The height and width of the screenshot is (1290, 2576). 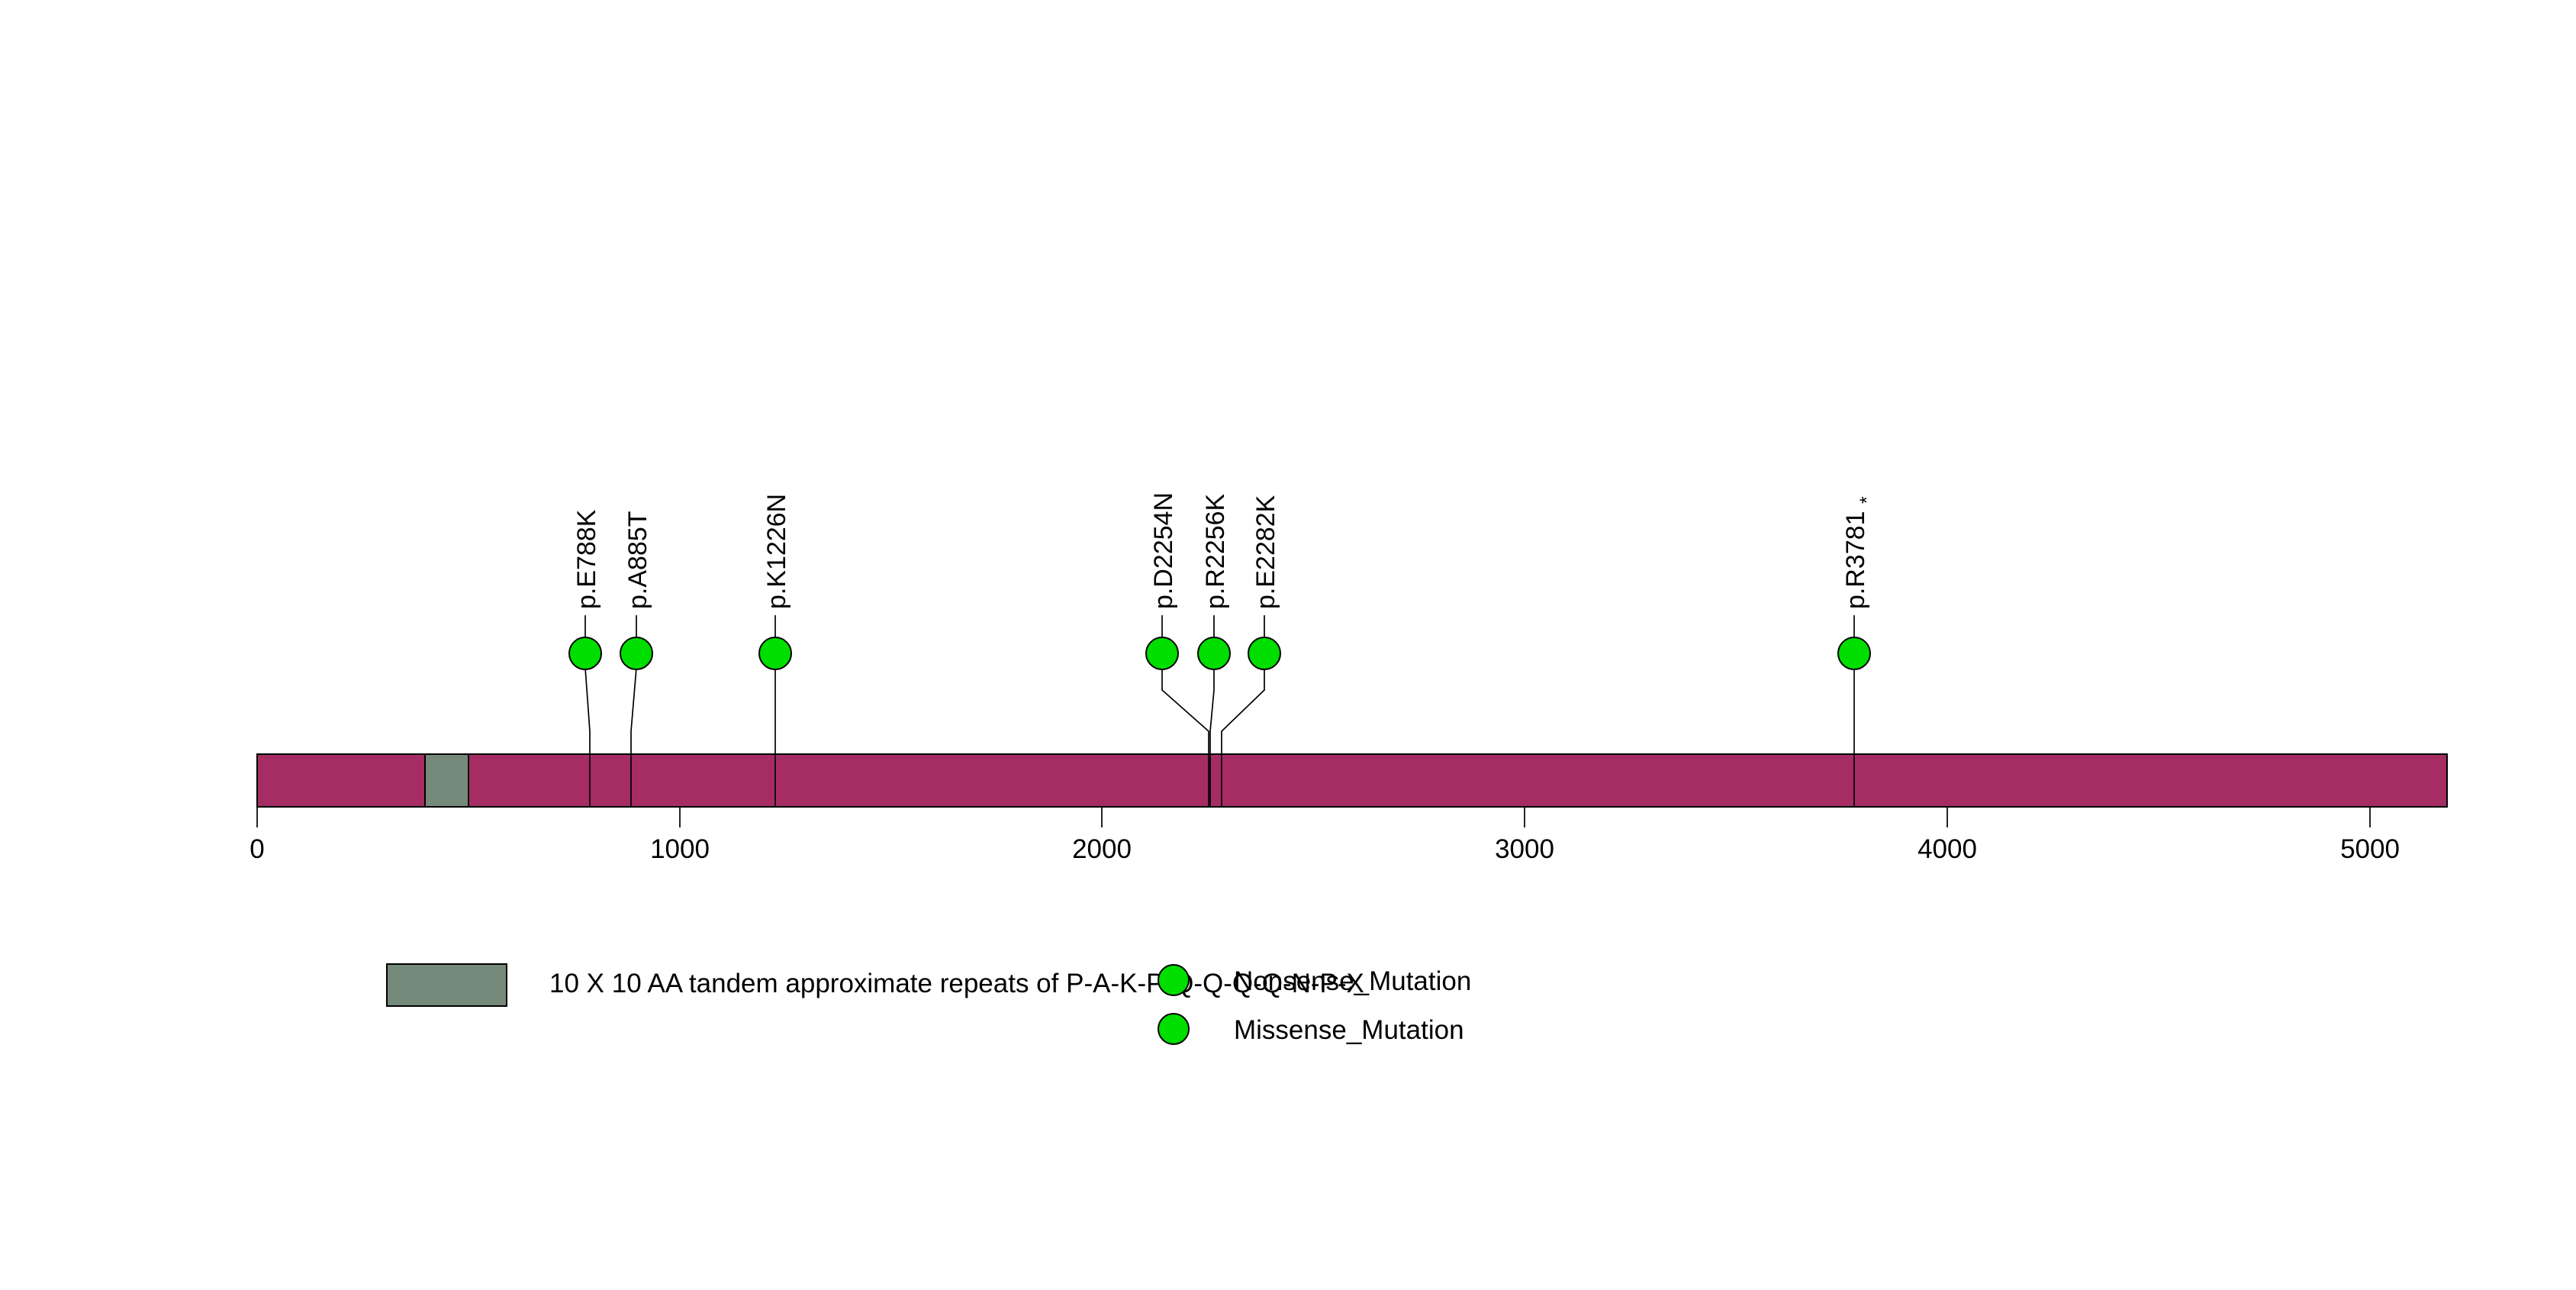 What do you see at coordinates (2370, 849) in the screenshot?
I see `tick-label: 5000` at bounding box center [2370, 849].